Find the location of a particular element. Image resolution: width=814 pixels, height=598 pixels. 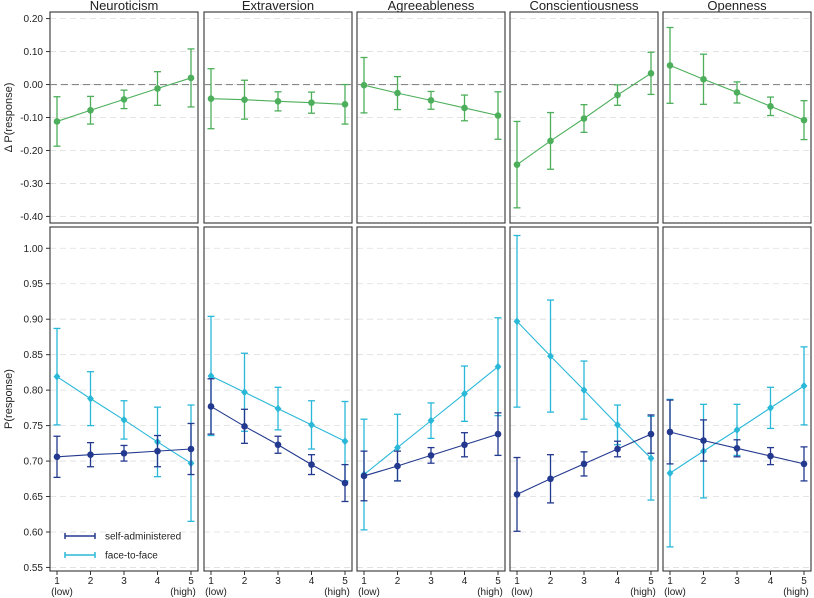

y-tick-label: -0.40 is located at coordinates (31, 217).